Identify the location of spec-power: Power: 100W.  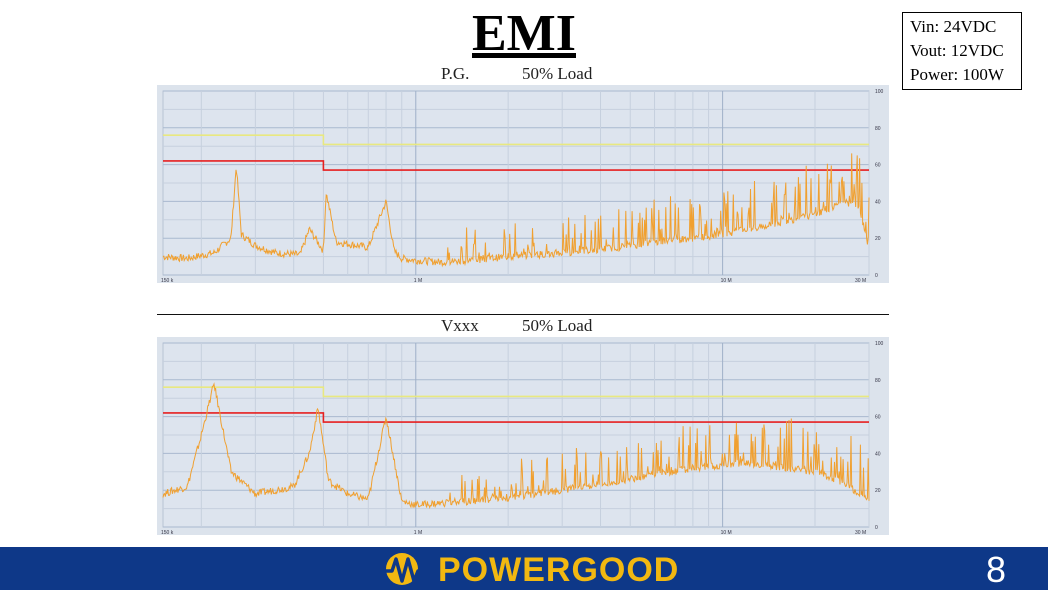
(957, 74).